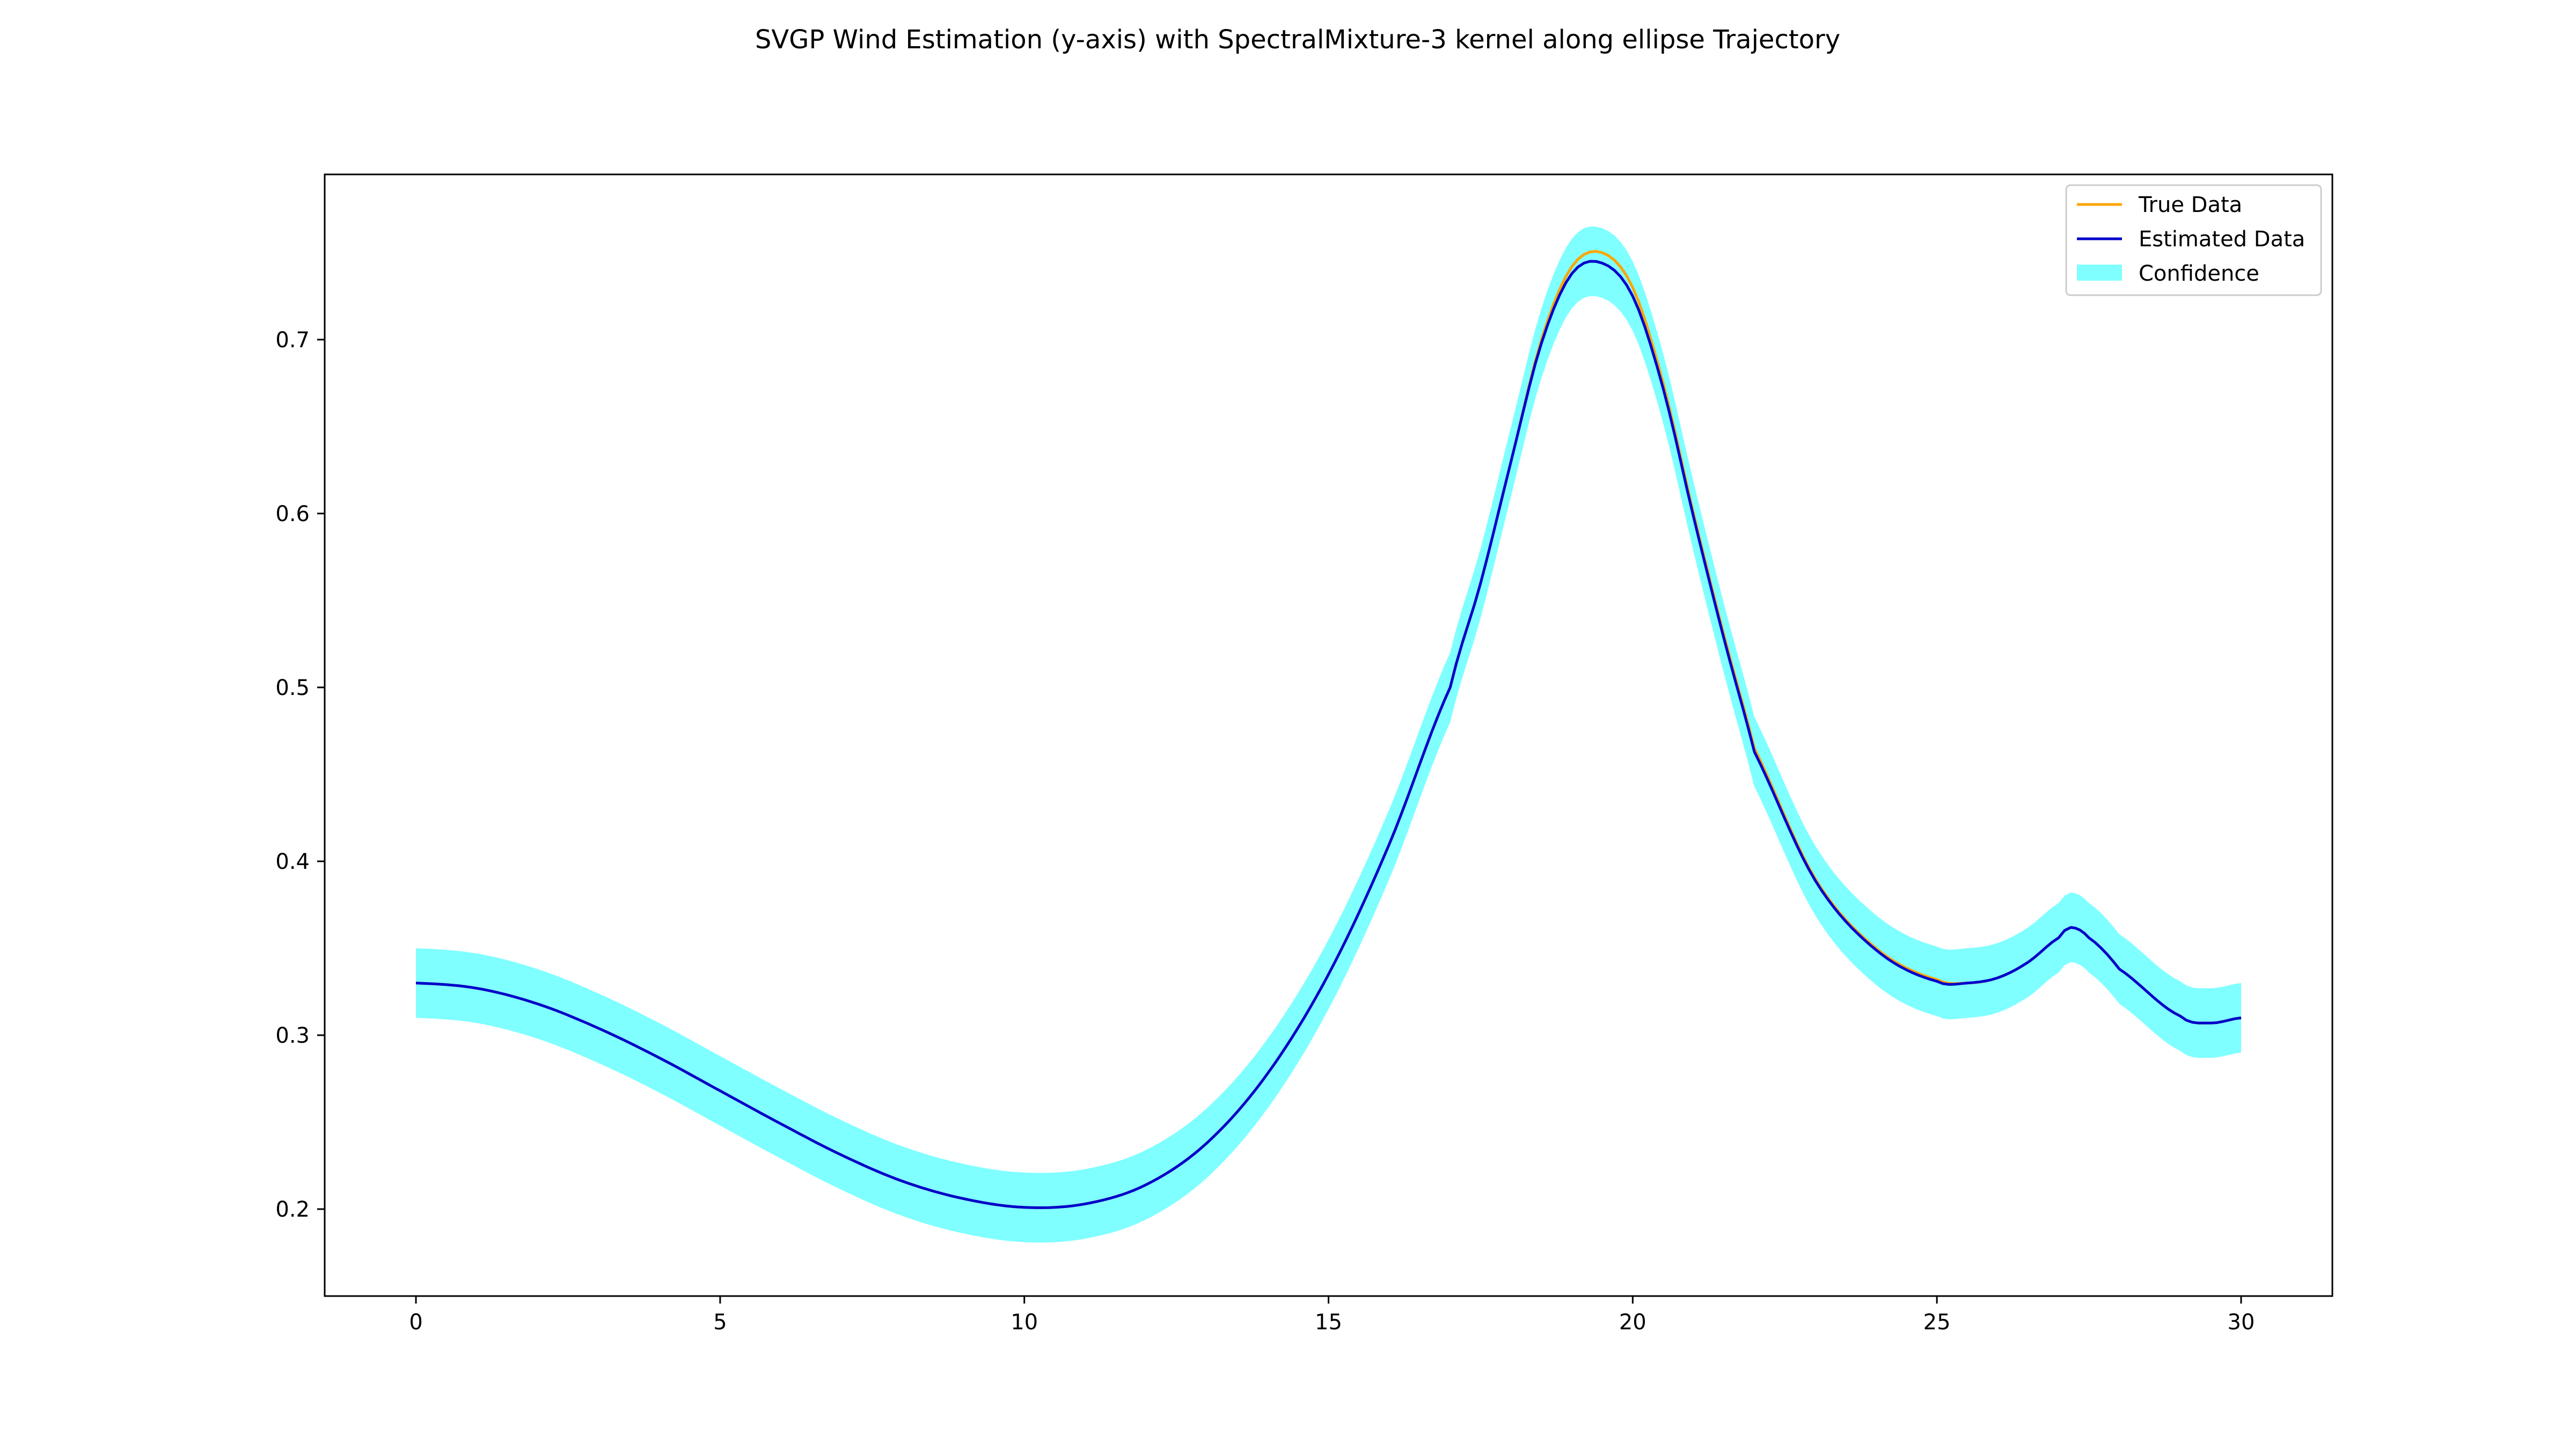  I want to click on x-tick-label: 10, so click(1024, 1322).